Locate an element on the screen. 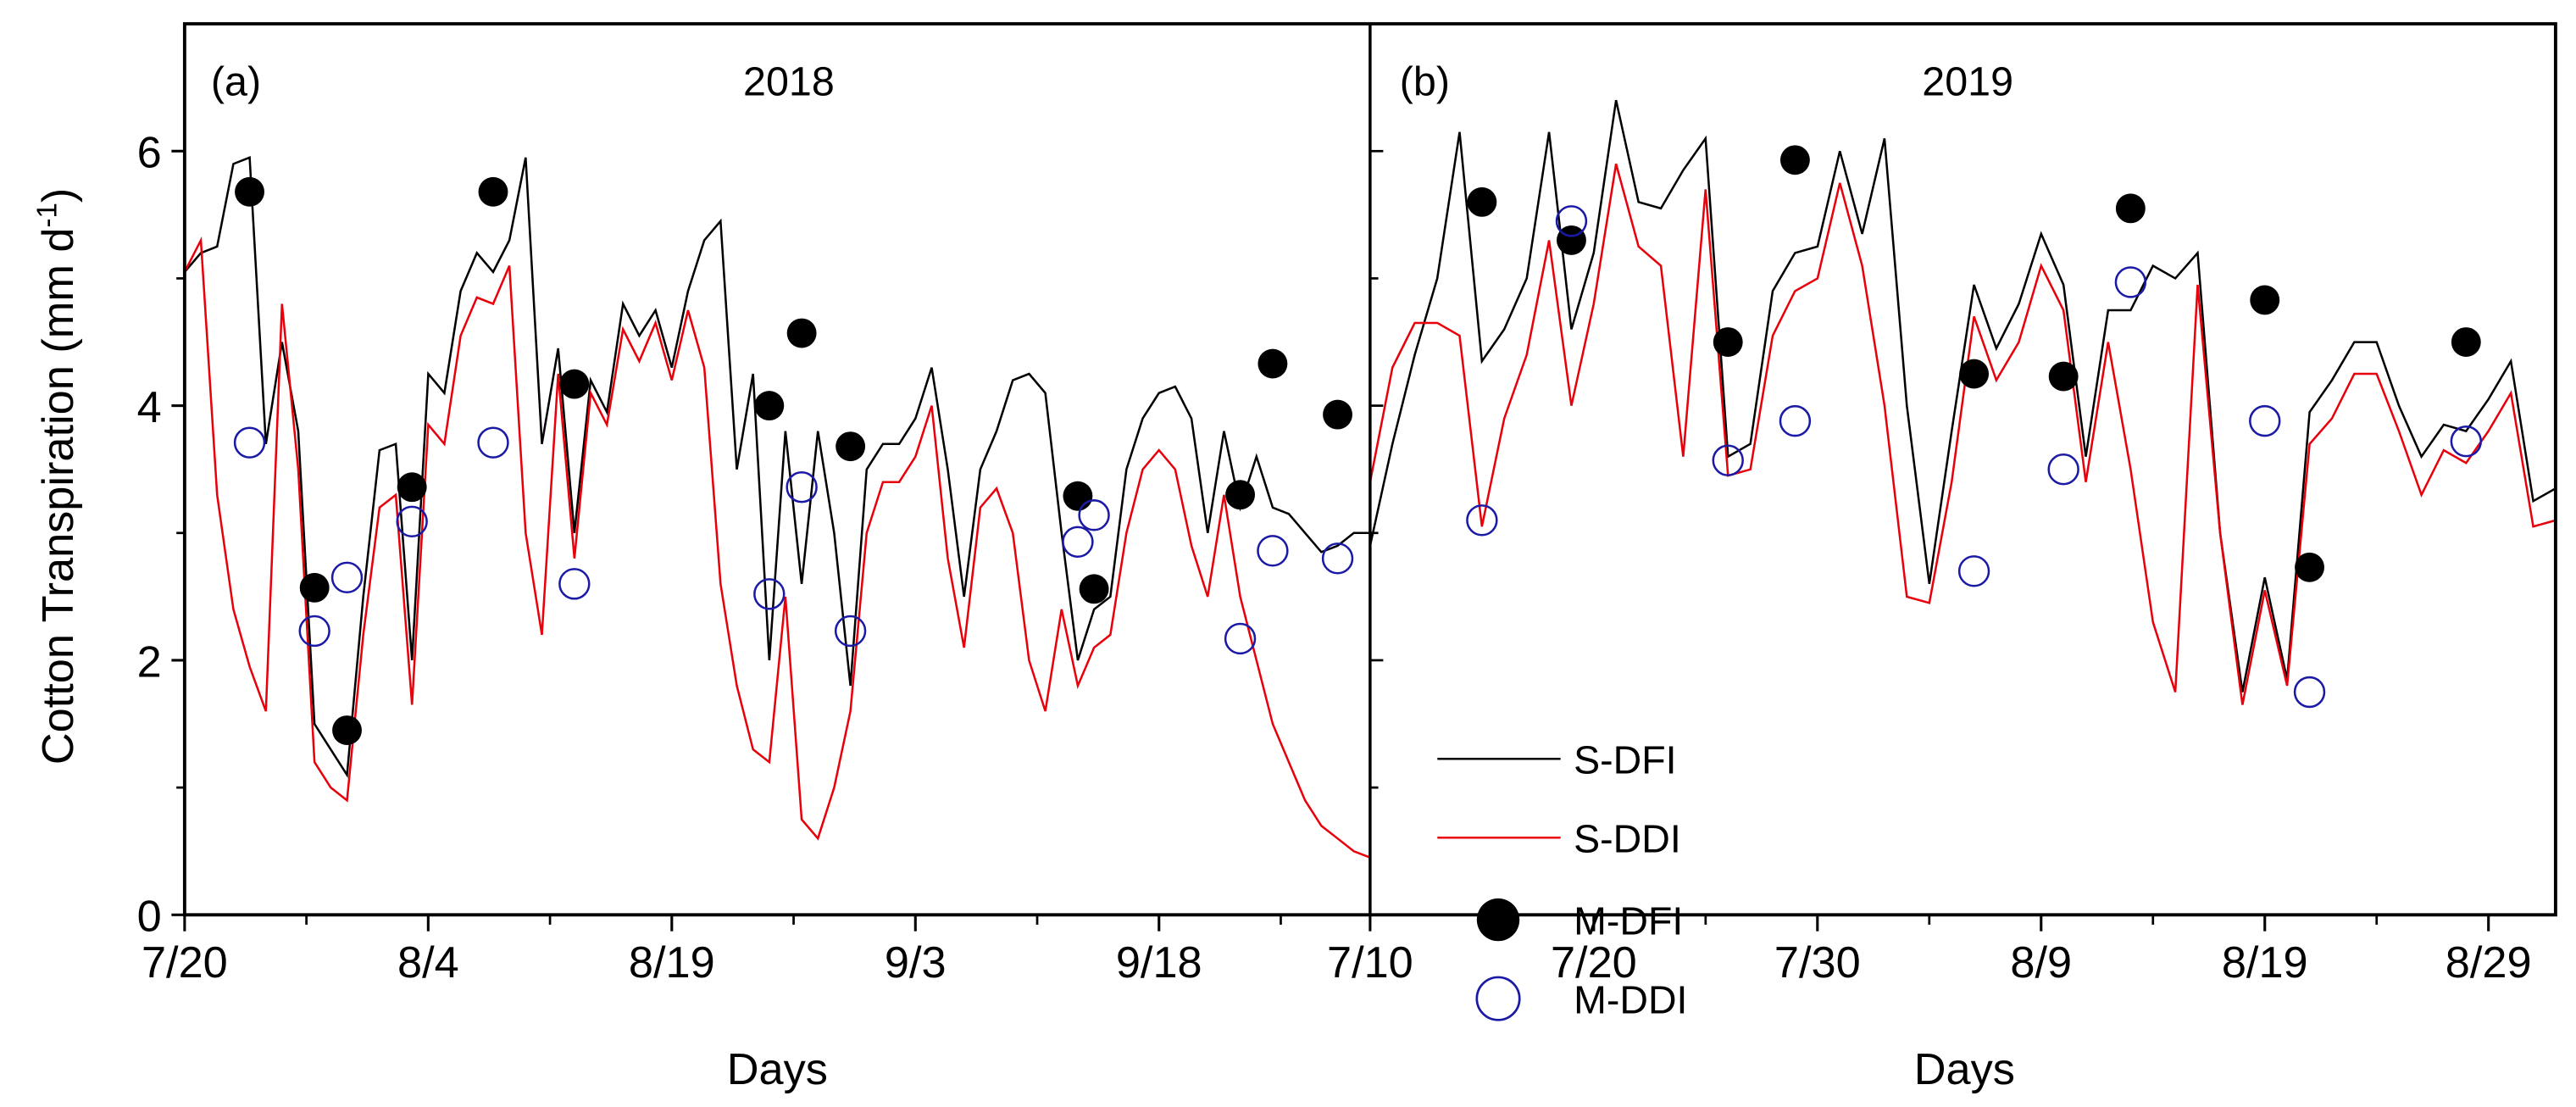  legend-label-m-ddi: M-DDI is located at coordinates (1630, 1000).